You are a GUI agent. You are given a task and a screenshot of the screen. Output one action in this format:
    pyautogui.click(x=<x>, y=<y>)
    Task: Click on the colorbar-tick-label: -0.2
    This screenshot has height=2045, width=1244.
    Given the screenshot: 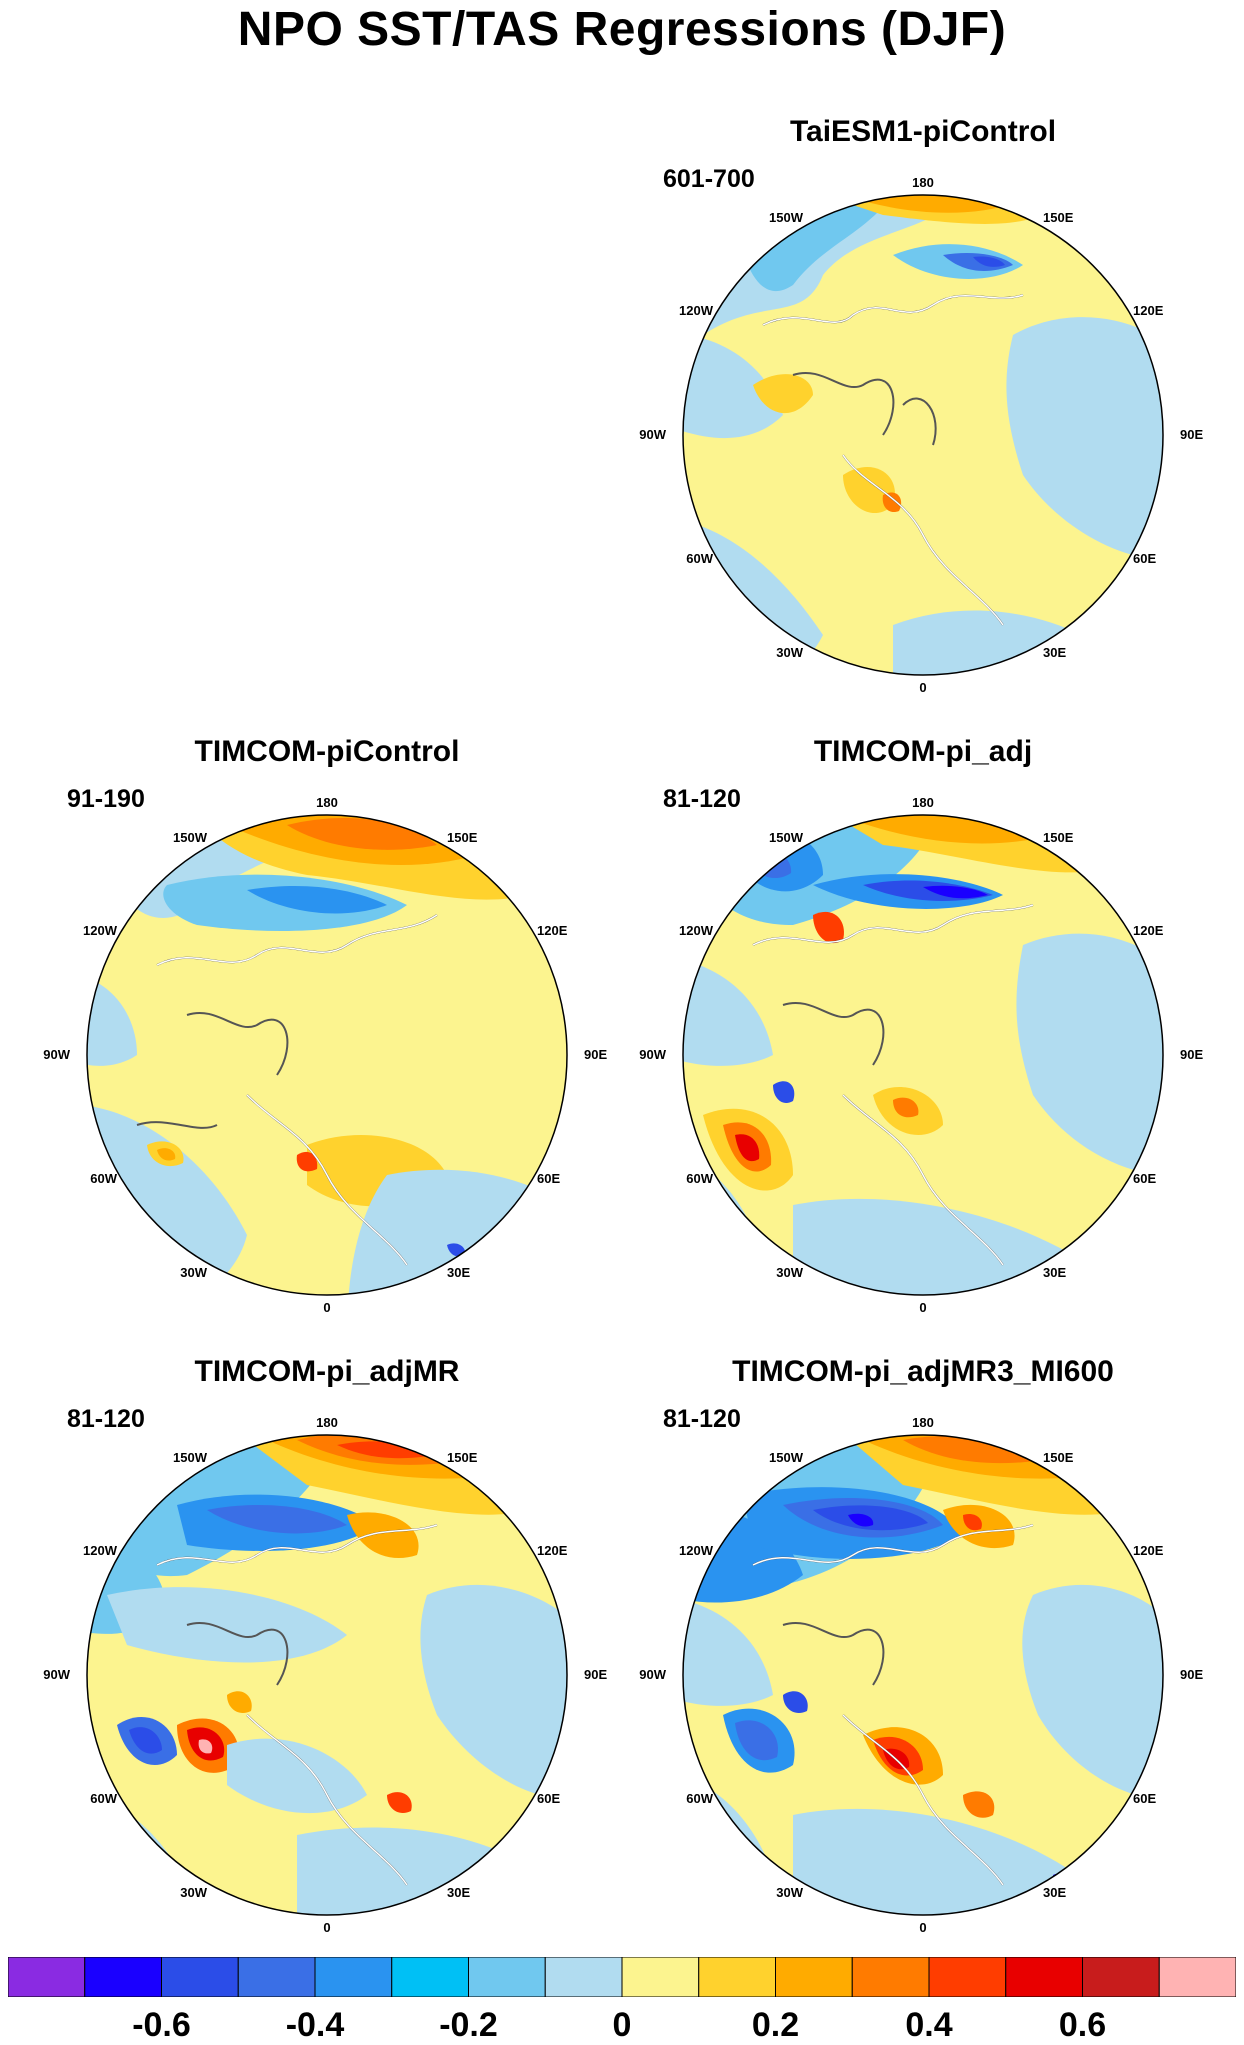 What is the action you would take?
    pyautogui.click(x=468, y=2025)
    